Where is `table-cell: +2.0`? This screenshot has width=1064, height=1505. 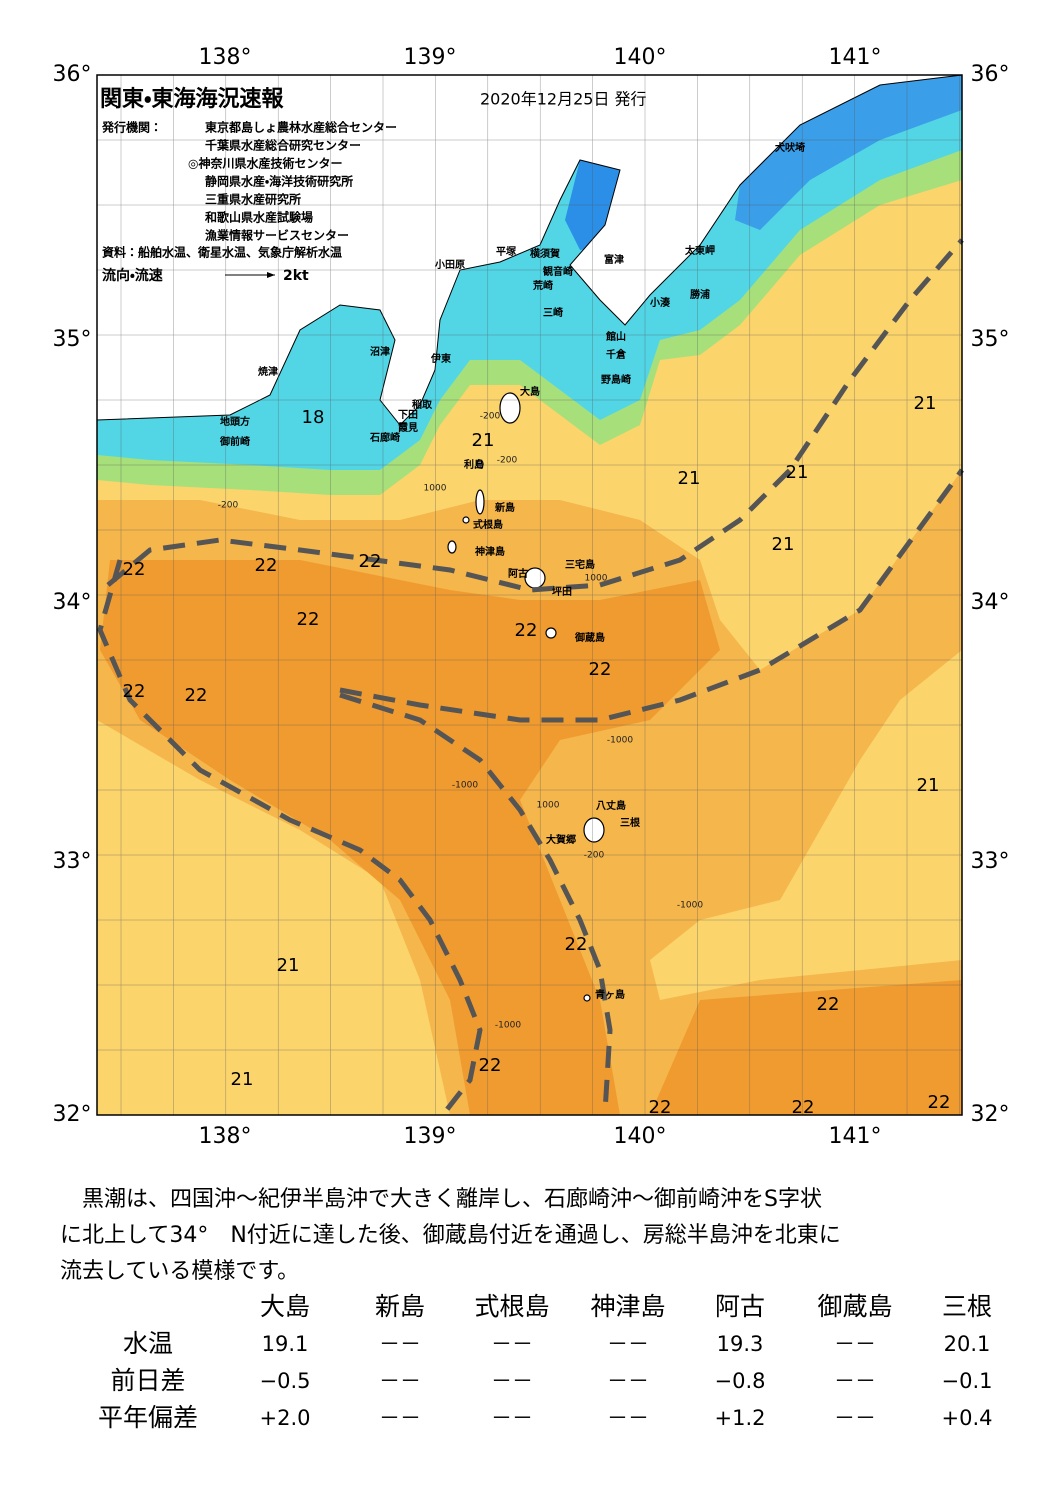 table-cell: +2.0 is located at coordinates (285, 1418).